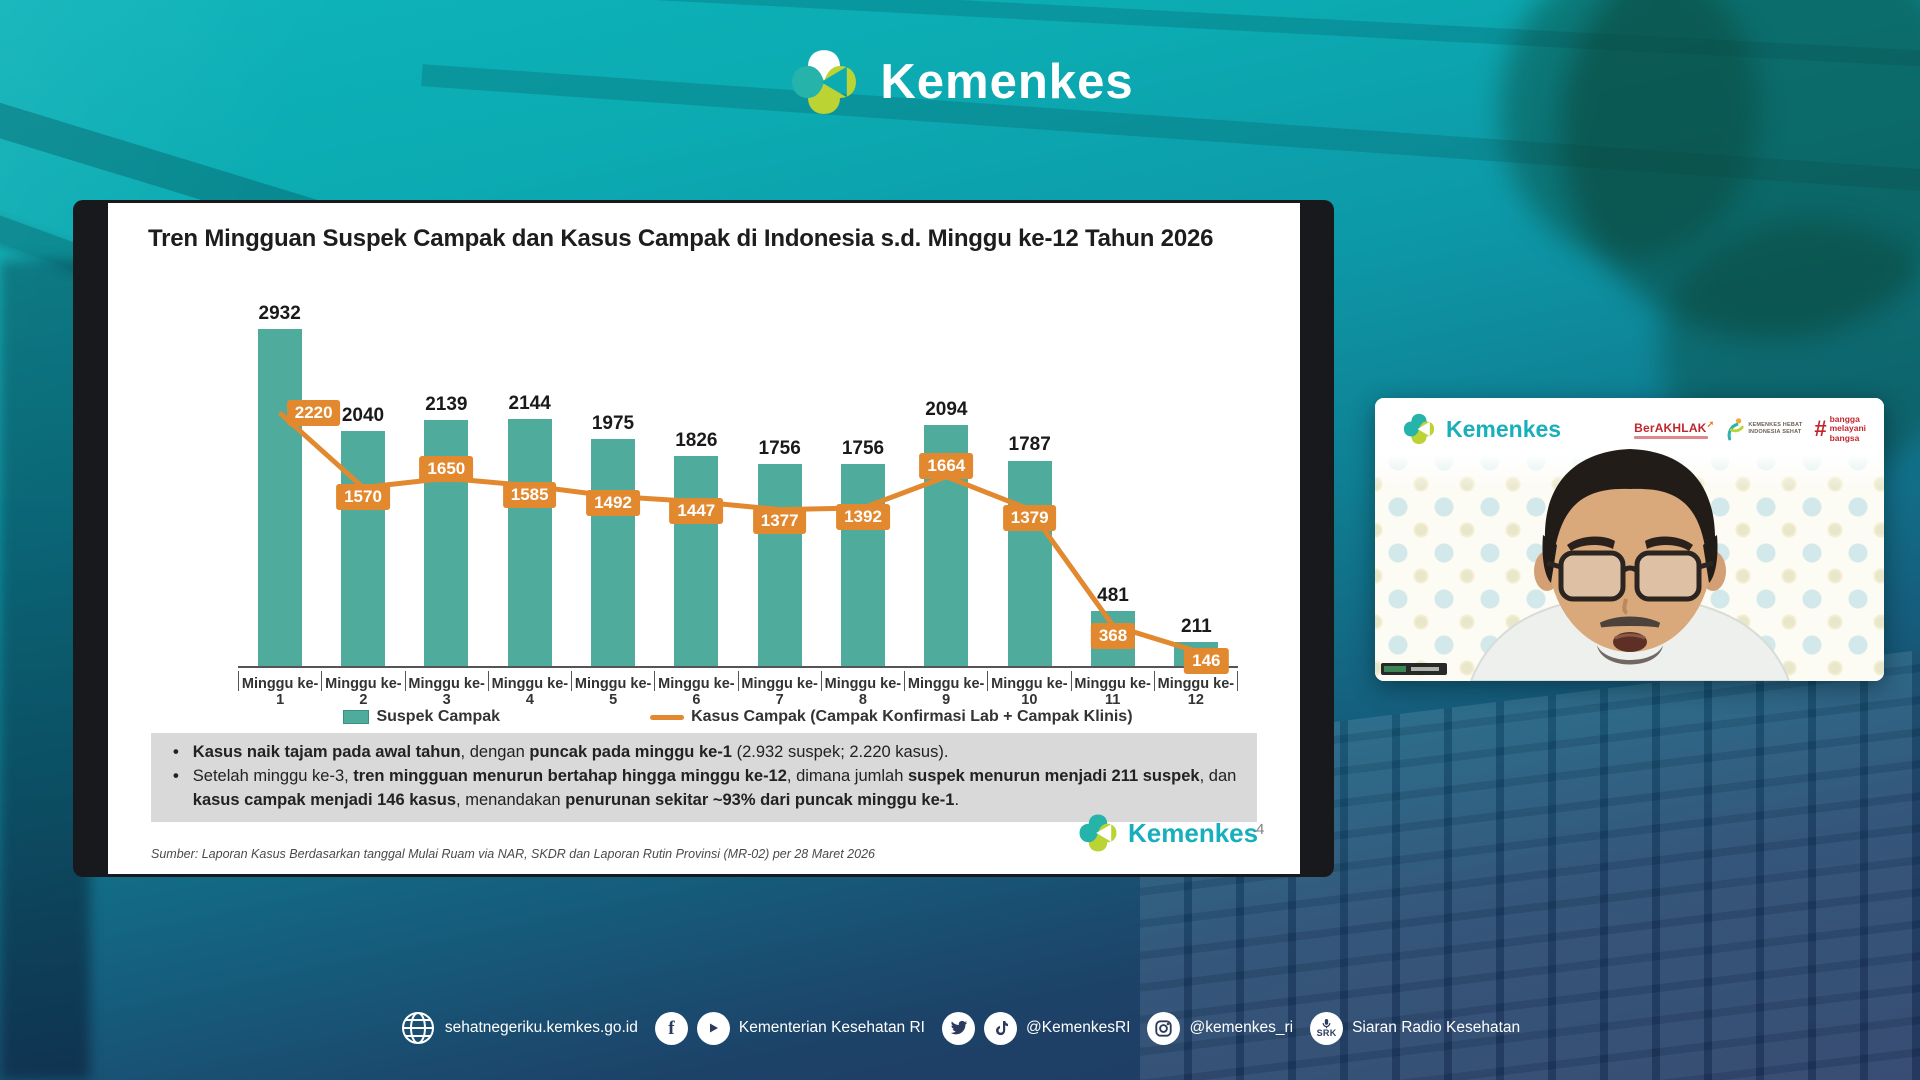 This screenshot has height=1080, width=1920. Describe the element at coordinates (529, 689) in the screenshot. I see `x-axis-label: Minggu ke-4` at that location.